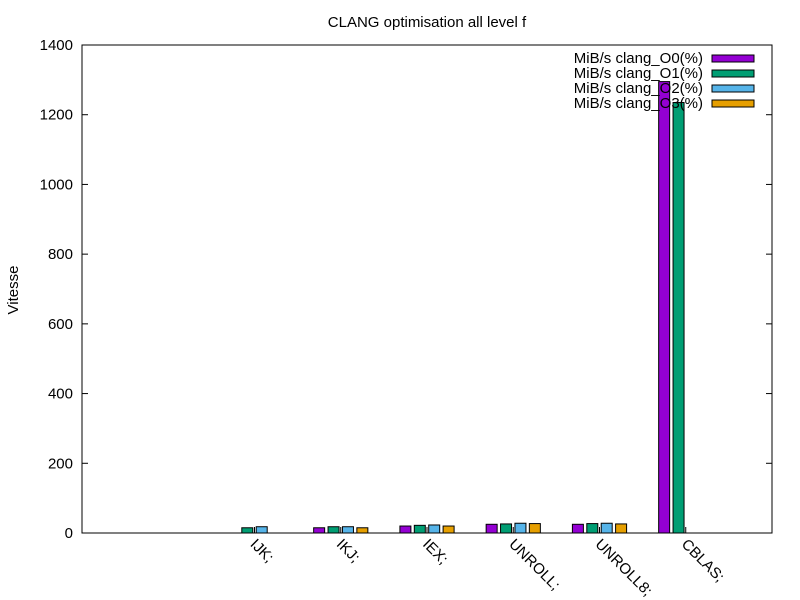  Describe the element at coordinates (638, 73) in the screenshot. I see `legend-label: MiB/s clang_O1(%)` at that location.